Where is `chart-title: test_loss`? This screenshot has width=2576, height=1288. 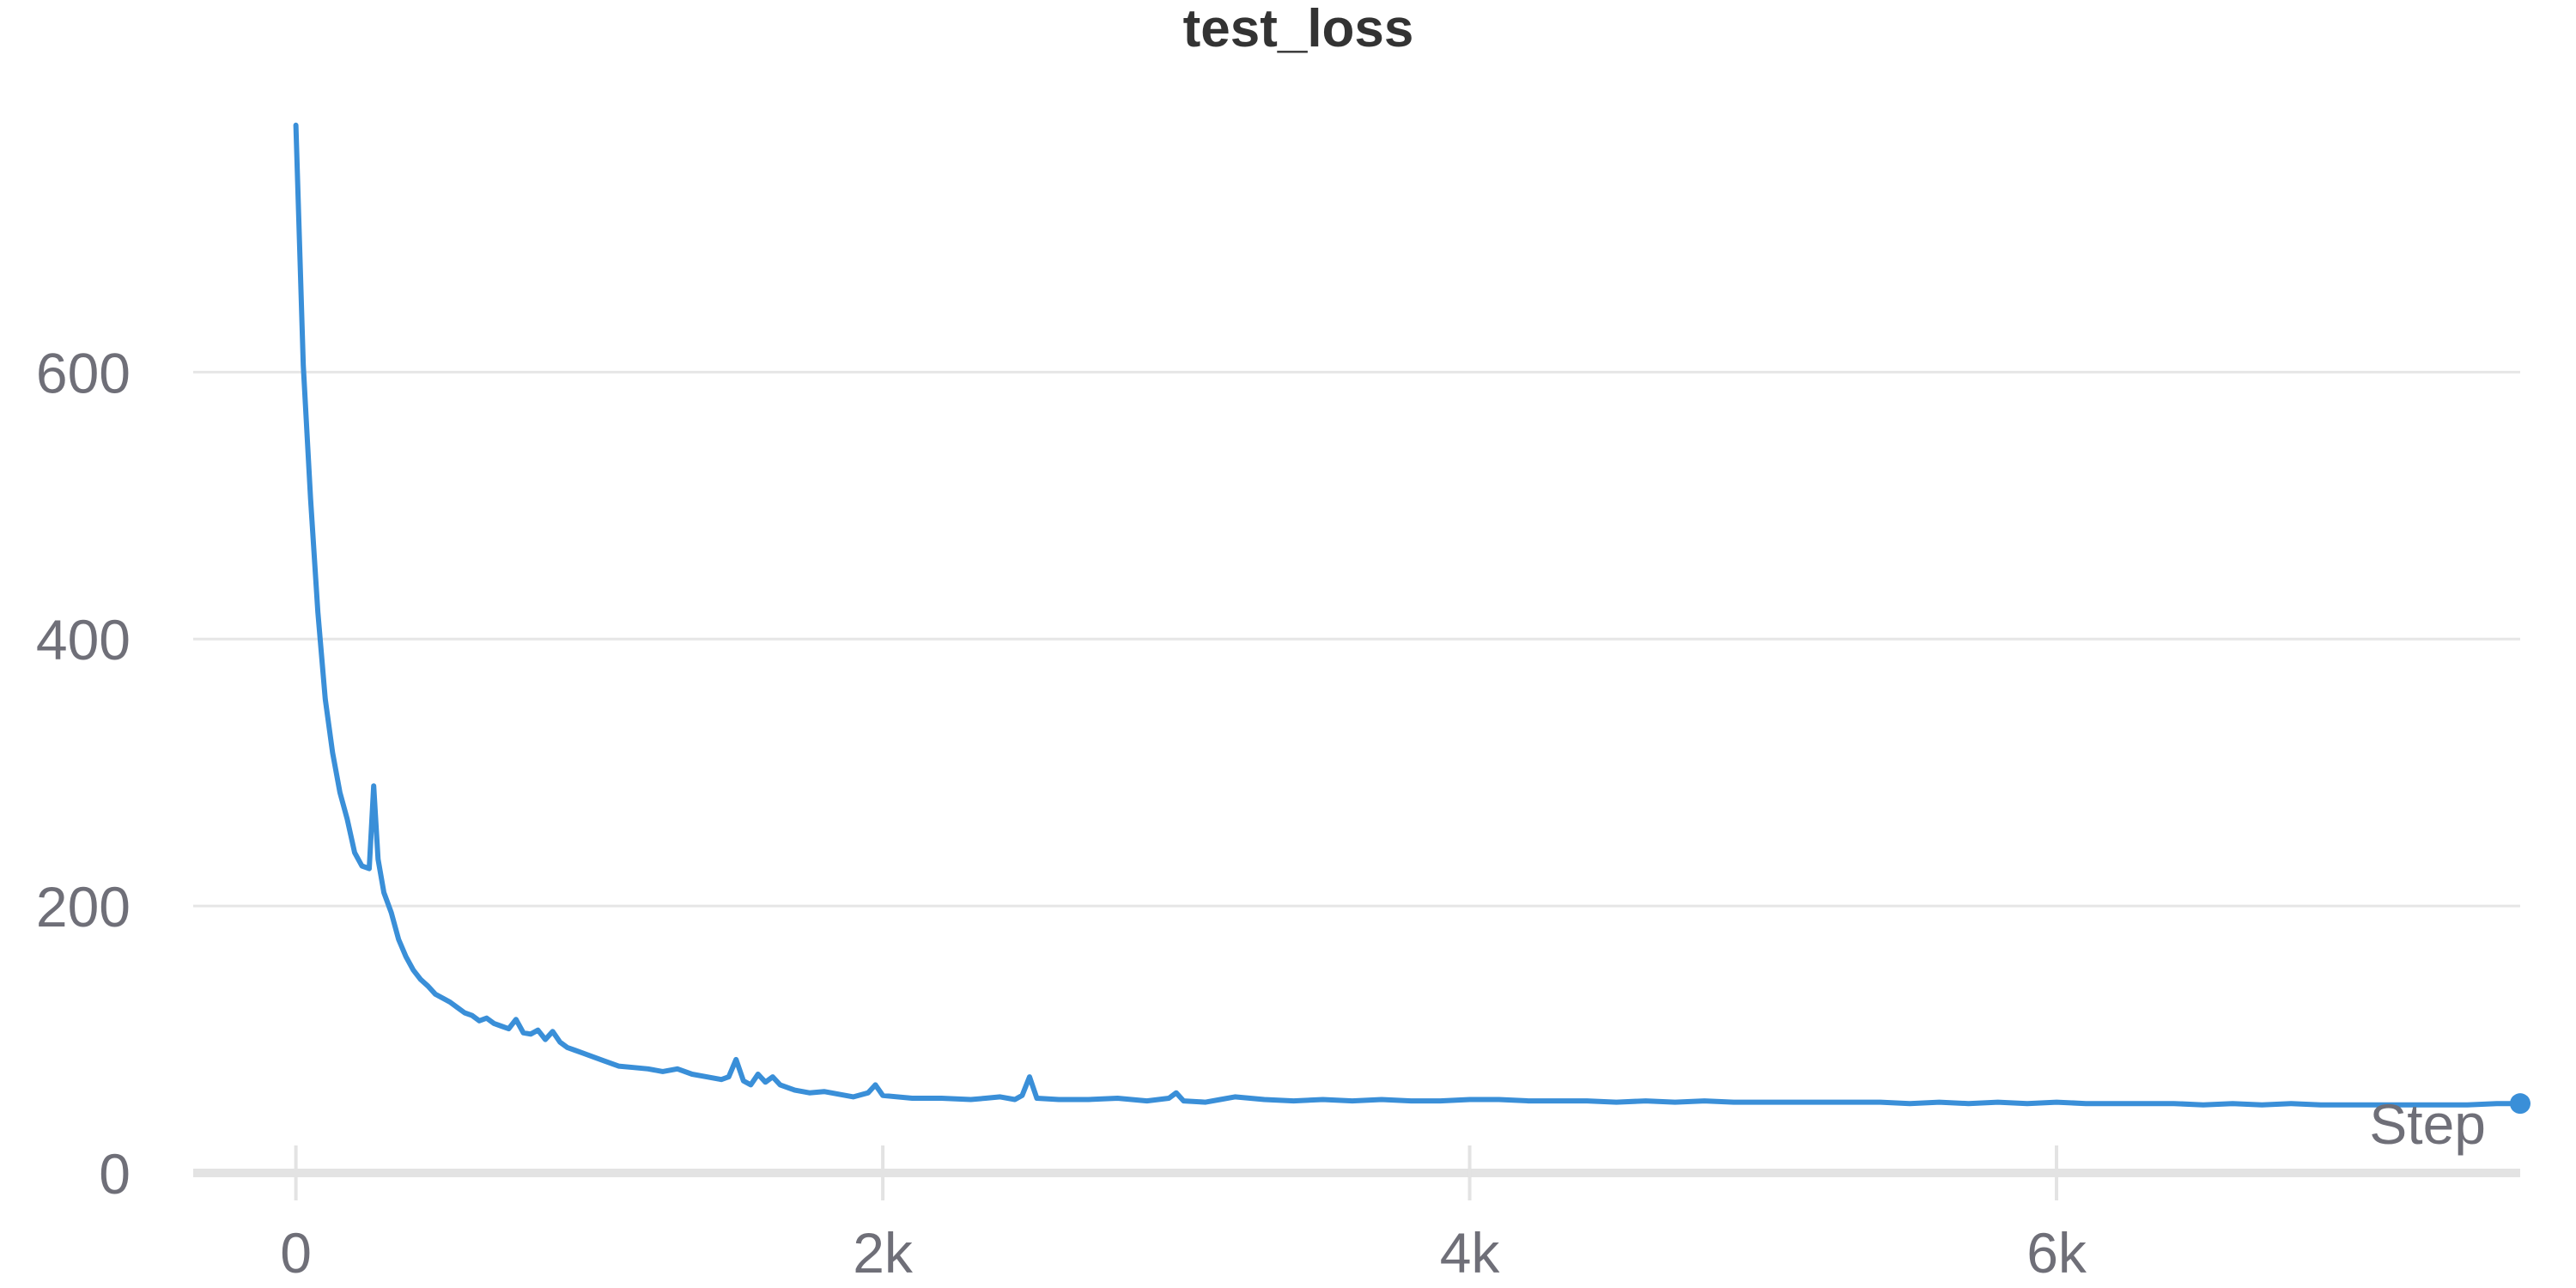
chart-title: test_loss is located at coordinates (1298, 29).